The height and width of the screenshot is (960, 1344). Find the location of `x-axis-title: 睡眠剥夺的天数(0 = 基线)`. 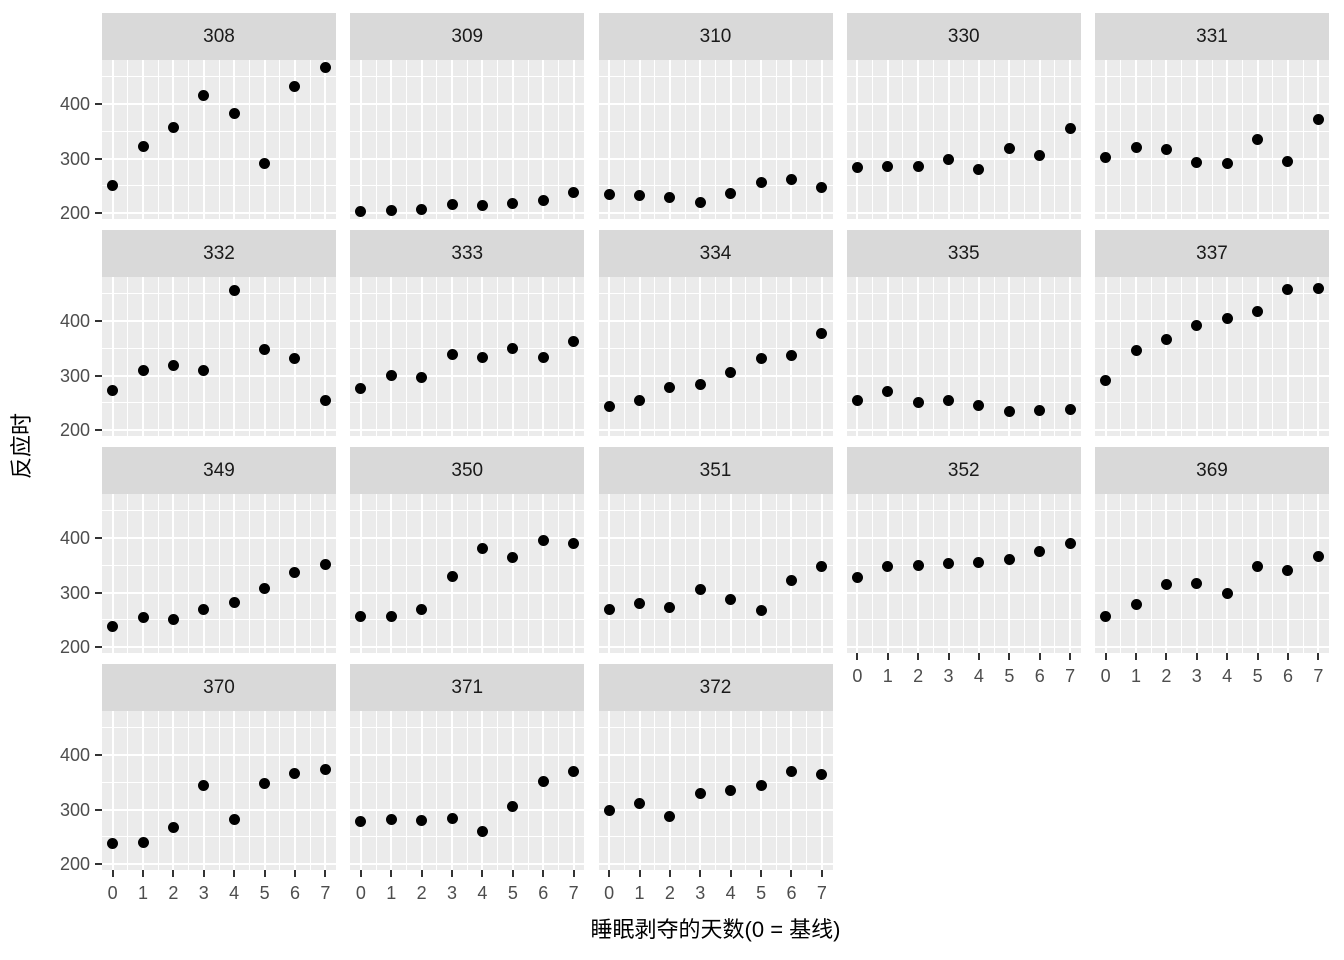

x-axis-title: 睡眠剥夺的天数(0 = 基线) is located at coordinates (715, 929).